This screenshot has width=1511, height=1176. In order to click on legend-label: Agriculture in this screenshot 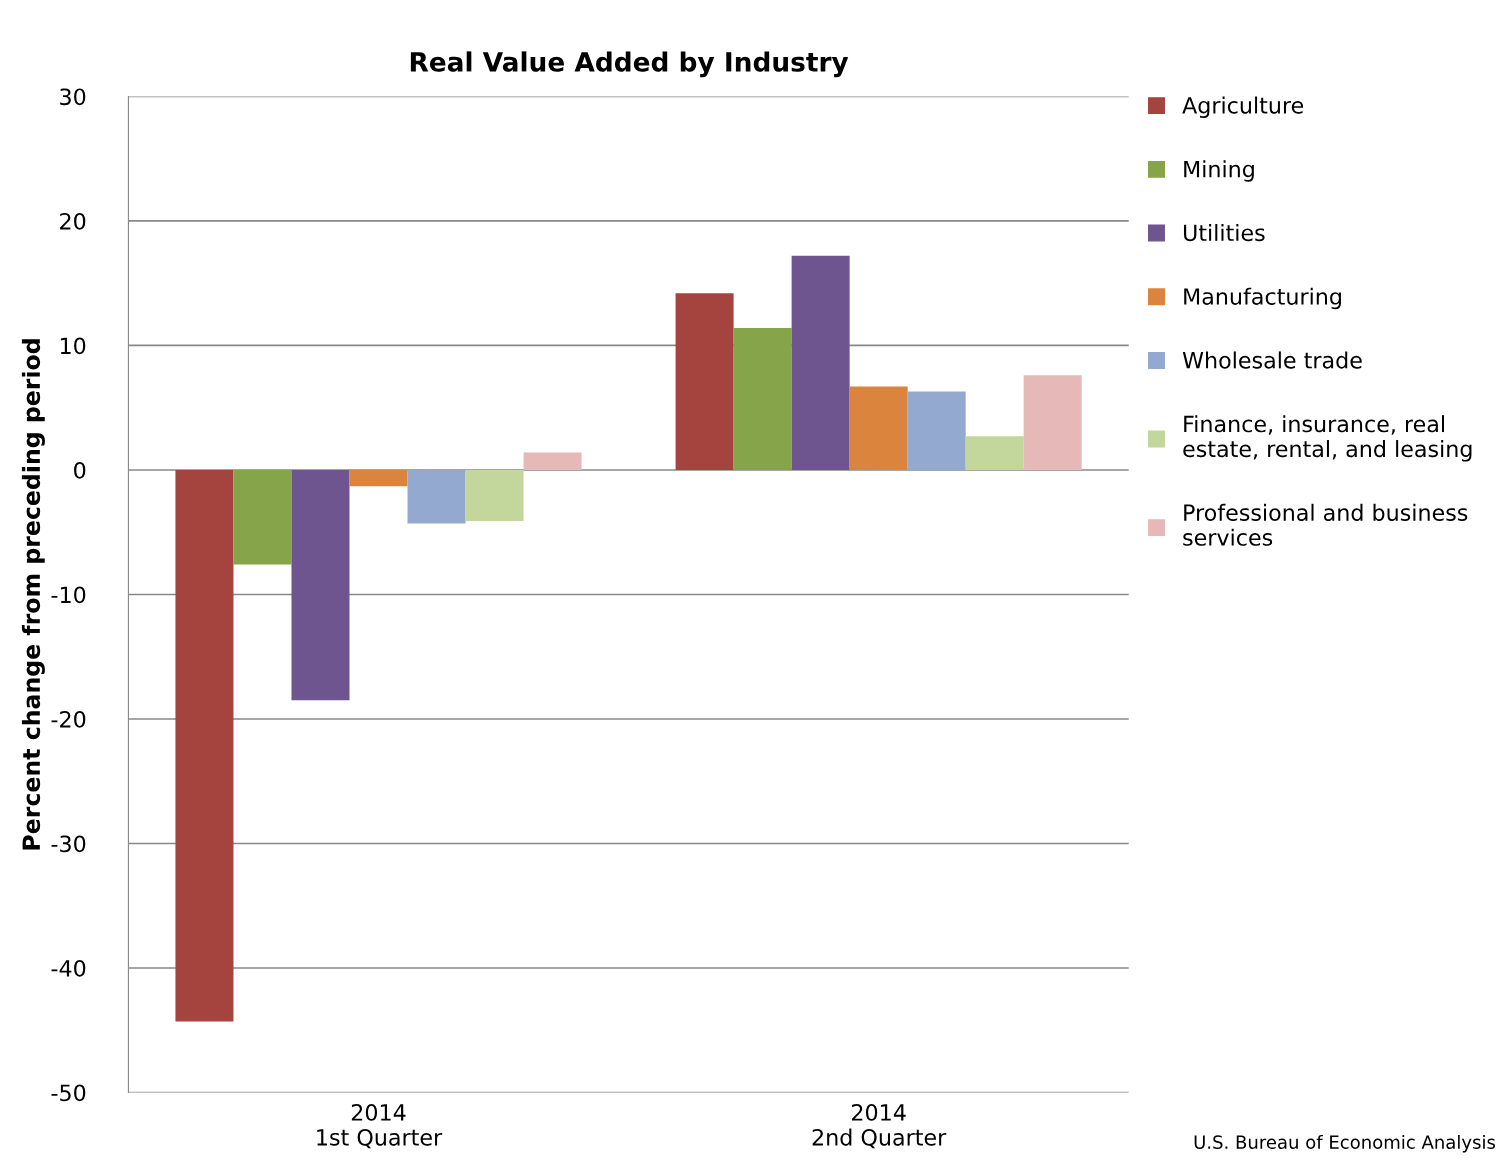, I will do `click(1243, 107)`.